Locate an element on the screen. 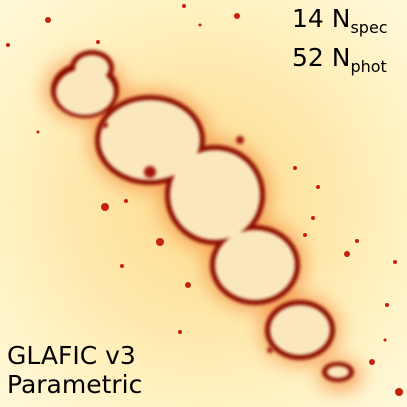 Image resolution: width=407 pixels, height=407 pixels. spec-label: 14 Nspec is located at coordinates (340, 20).